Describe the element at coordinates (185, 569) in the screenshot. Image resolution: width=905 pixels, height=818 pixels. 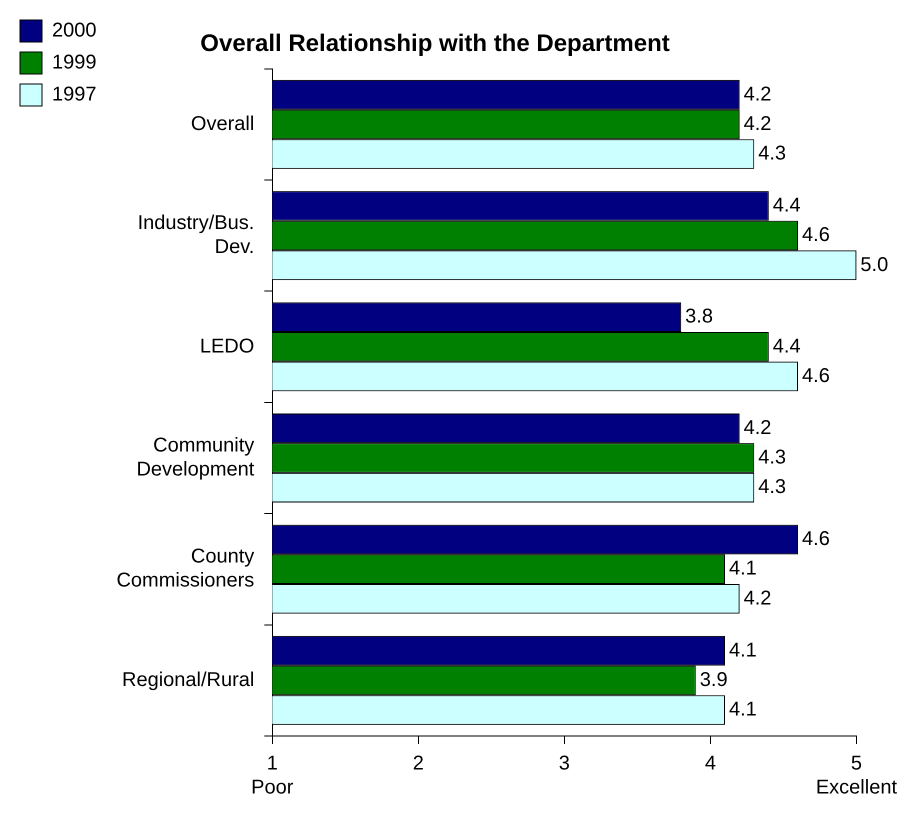
I see `y-tick-label: County Commissioners` at that location.